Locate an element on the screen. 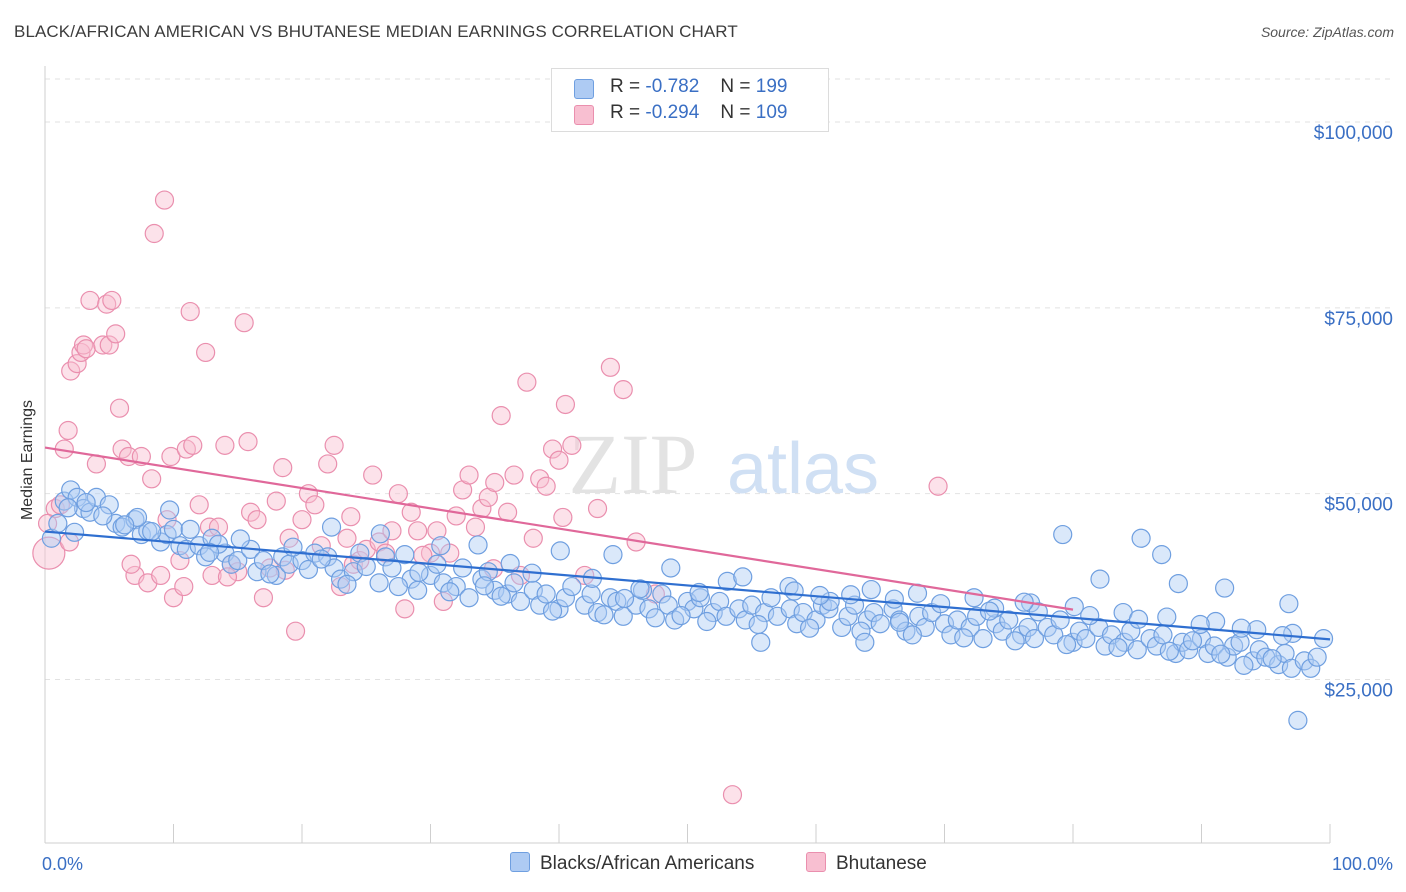 Image resolution: width=1406 pixels, height=892 pixels. watermark-atlas: atlas is located at coordinates (803, 469).